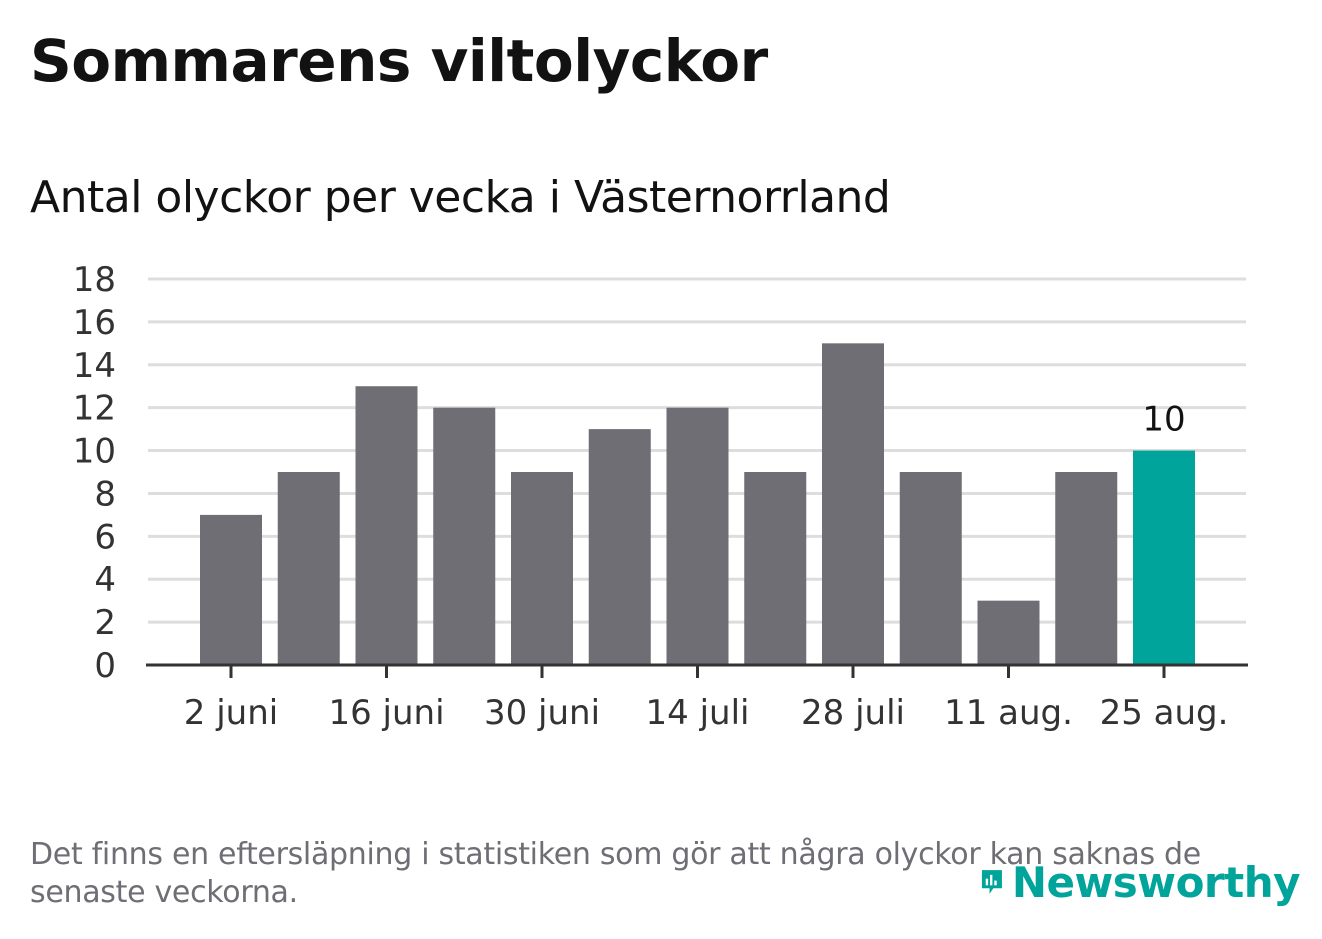  What do you see at coordinates (105, 666) in the screenshot?
I see `y-tick-label: 0` at bounding box center [105, 666].